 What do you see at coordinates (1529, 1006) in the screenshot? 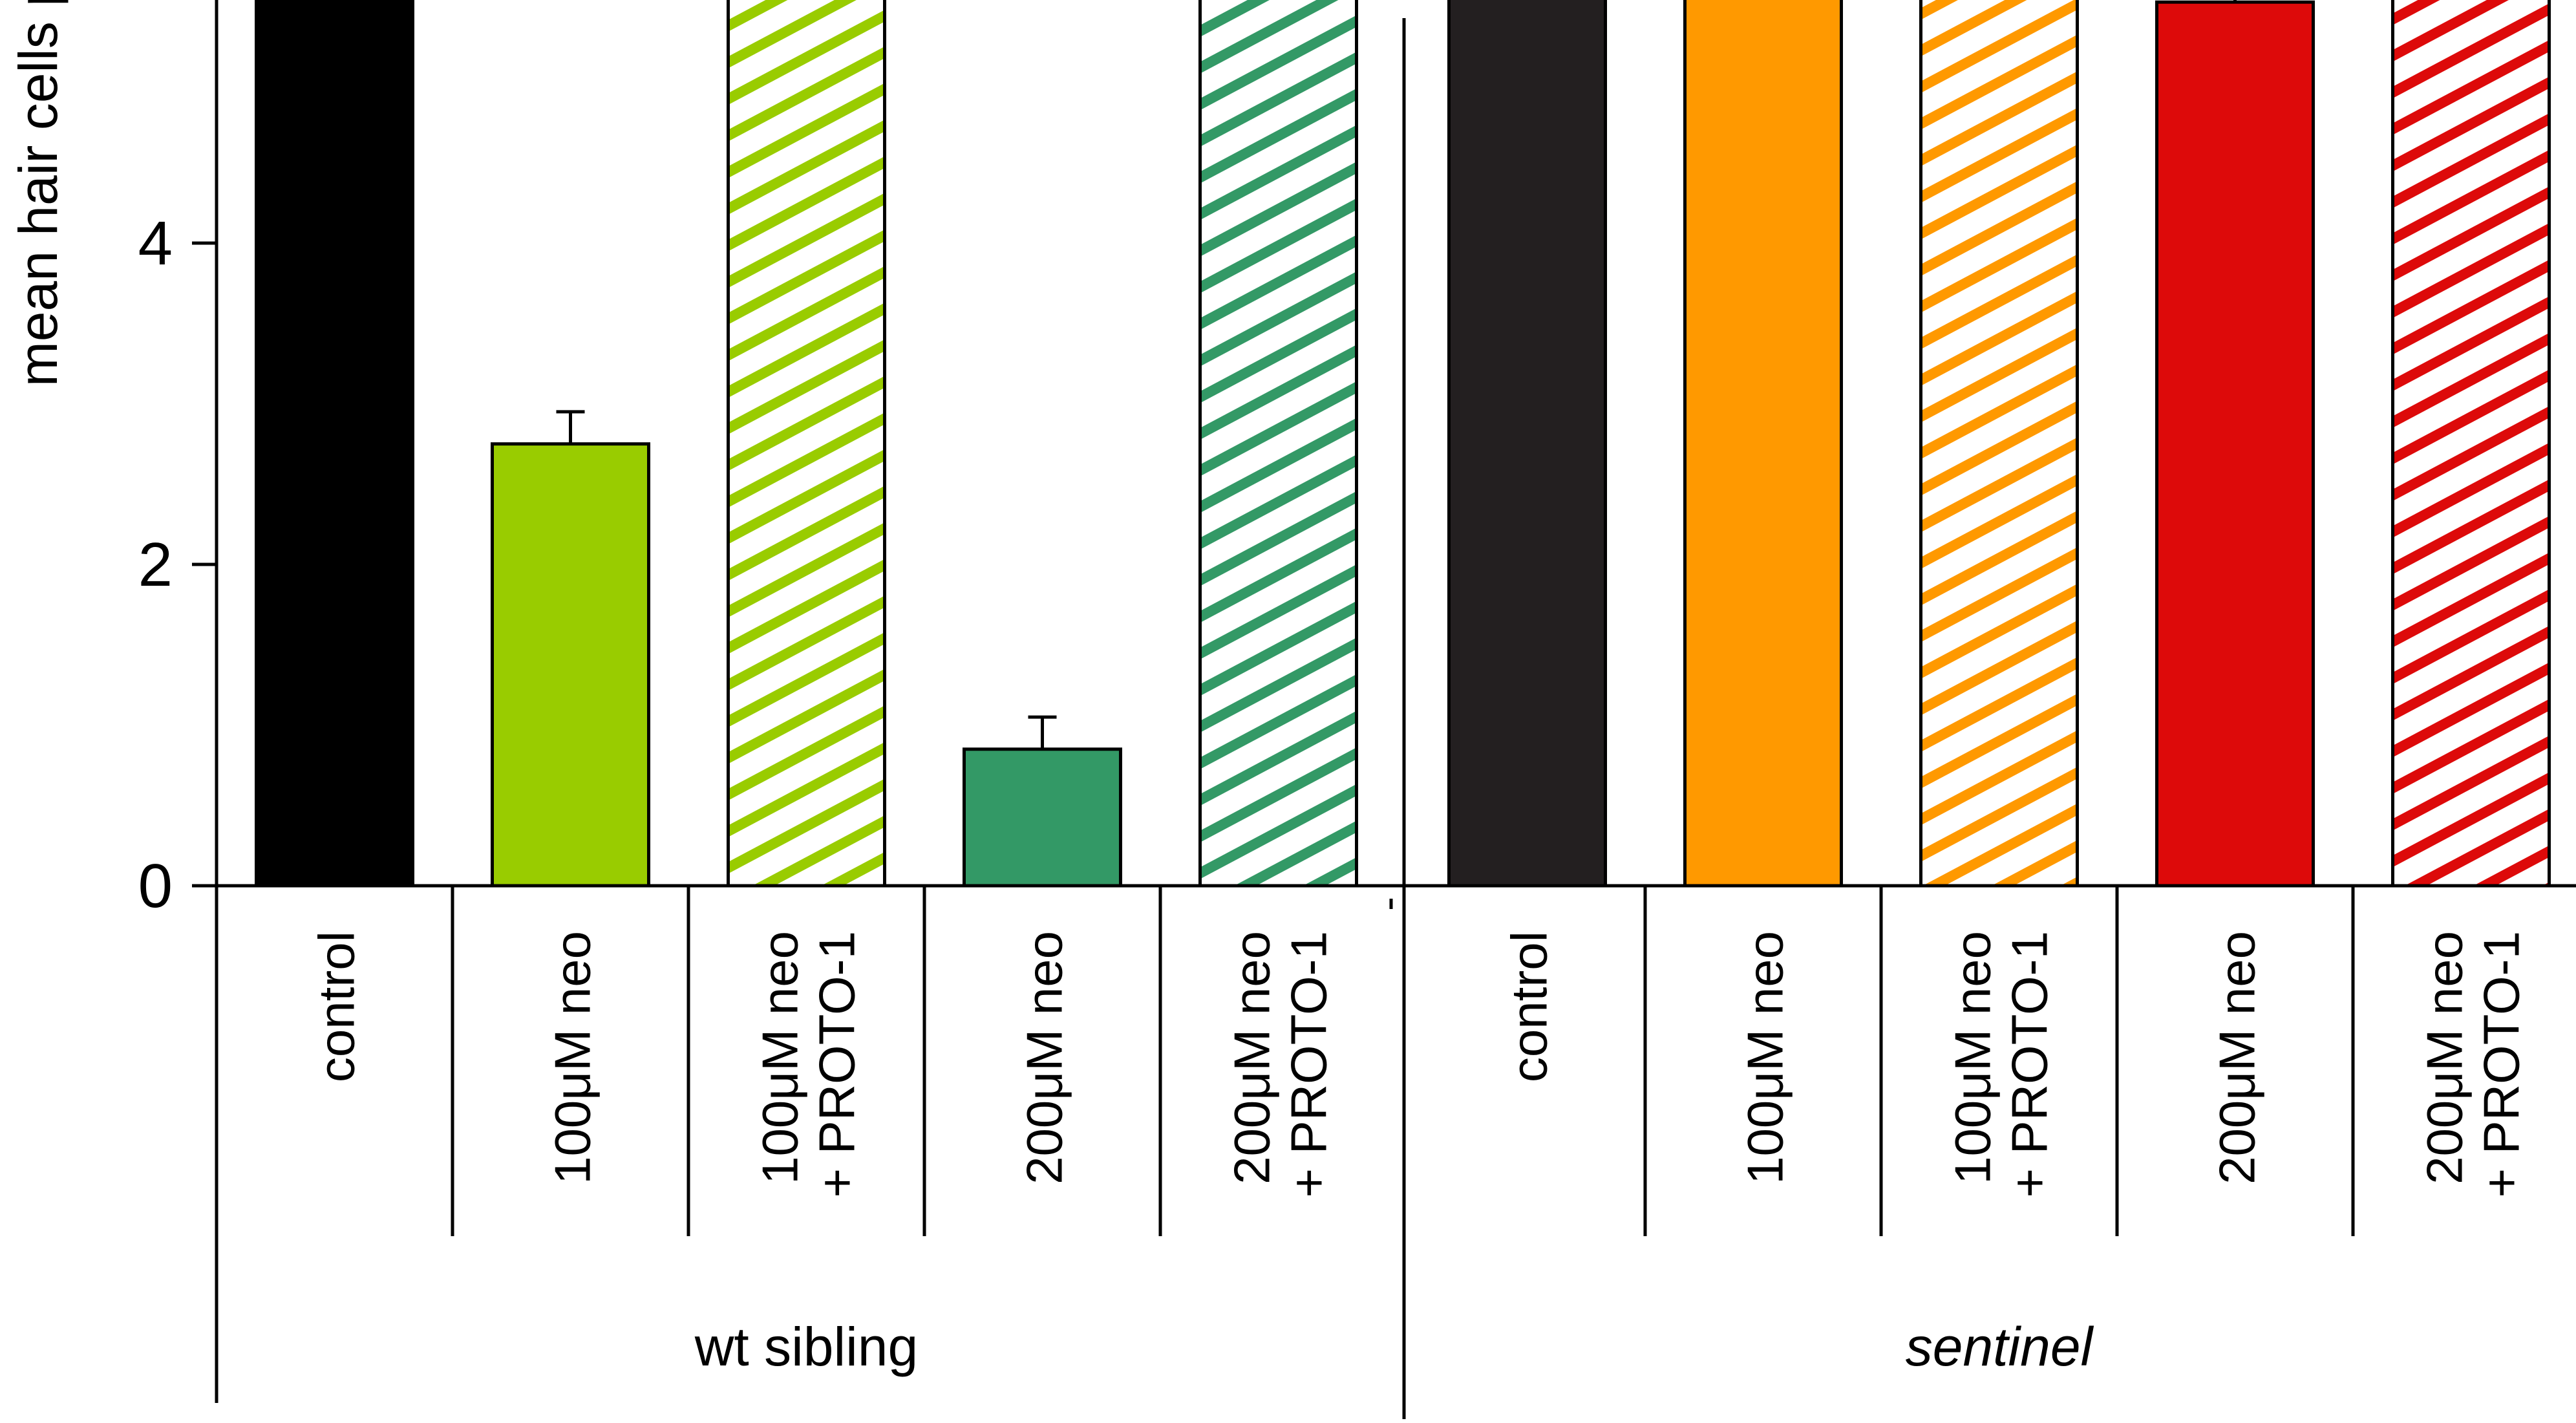
I see `category-label-sentinel-control: control` at bounding box center [1529, 1006].